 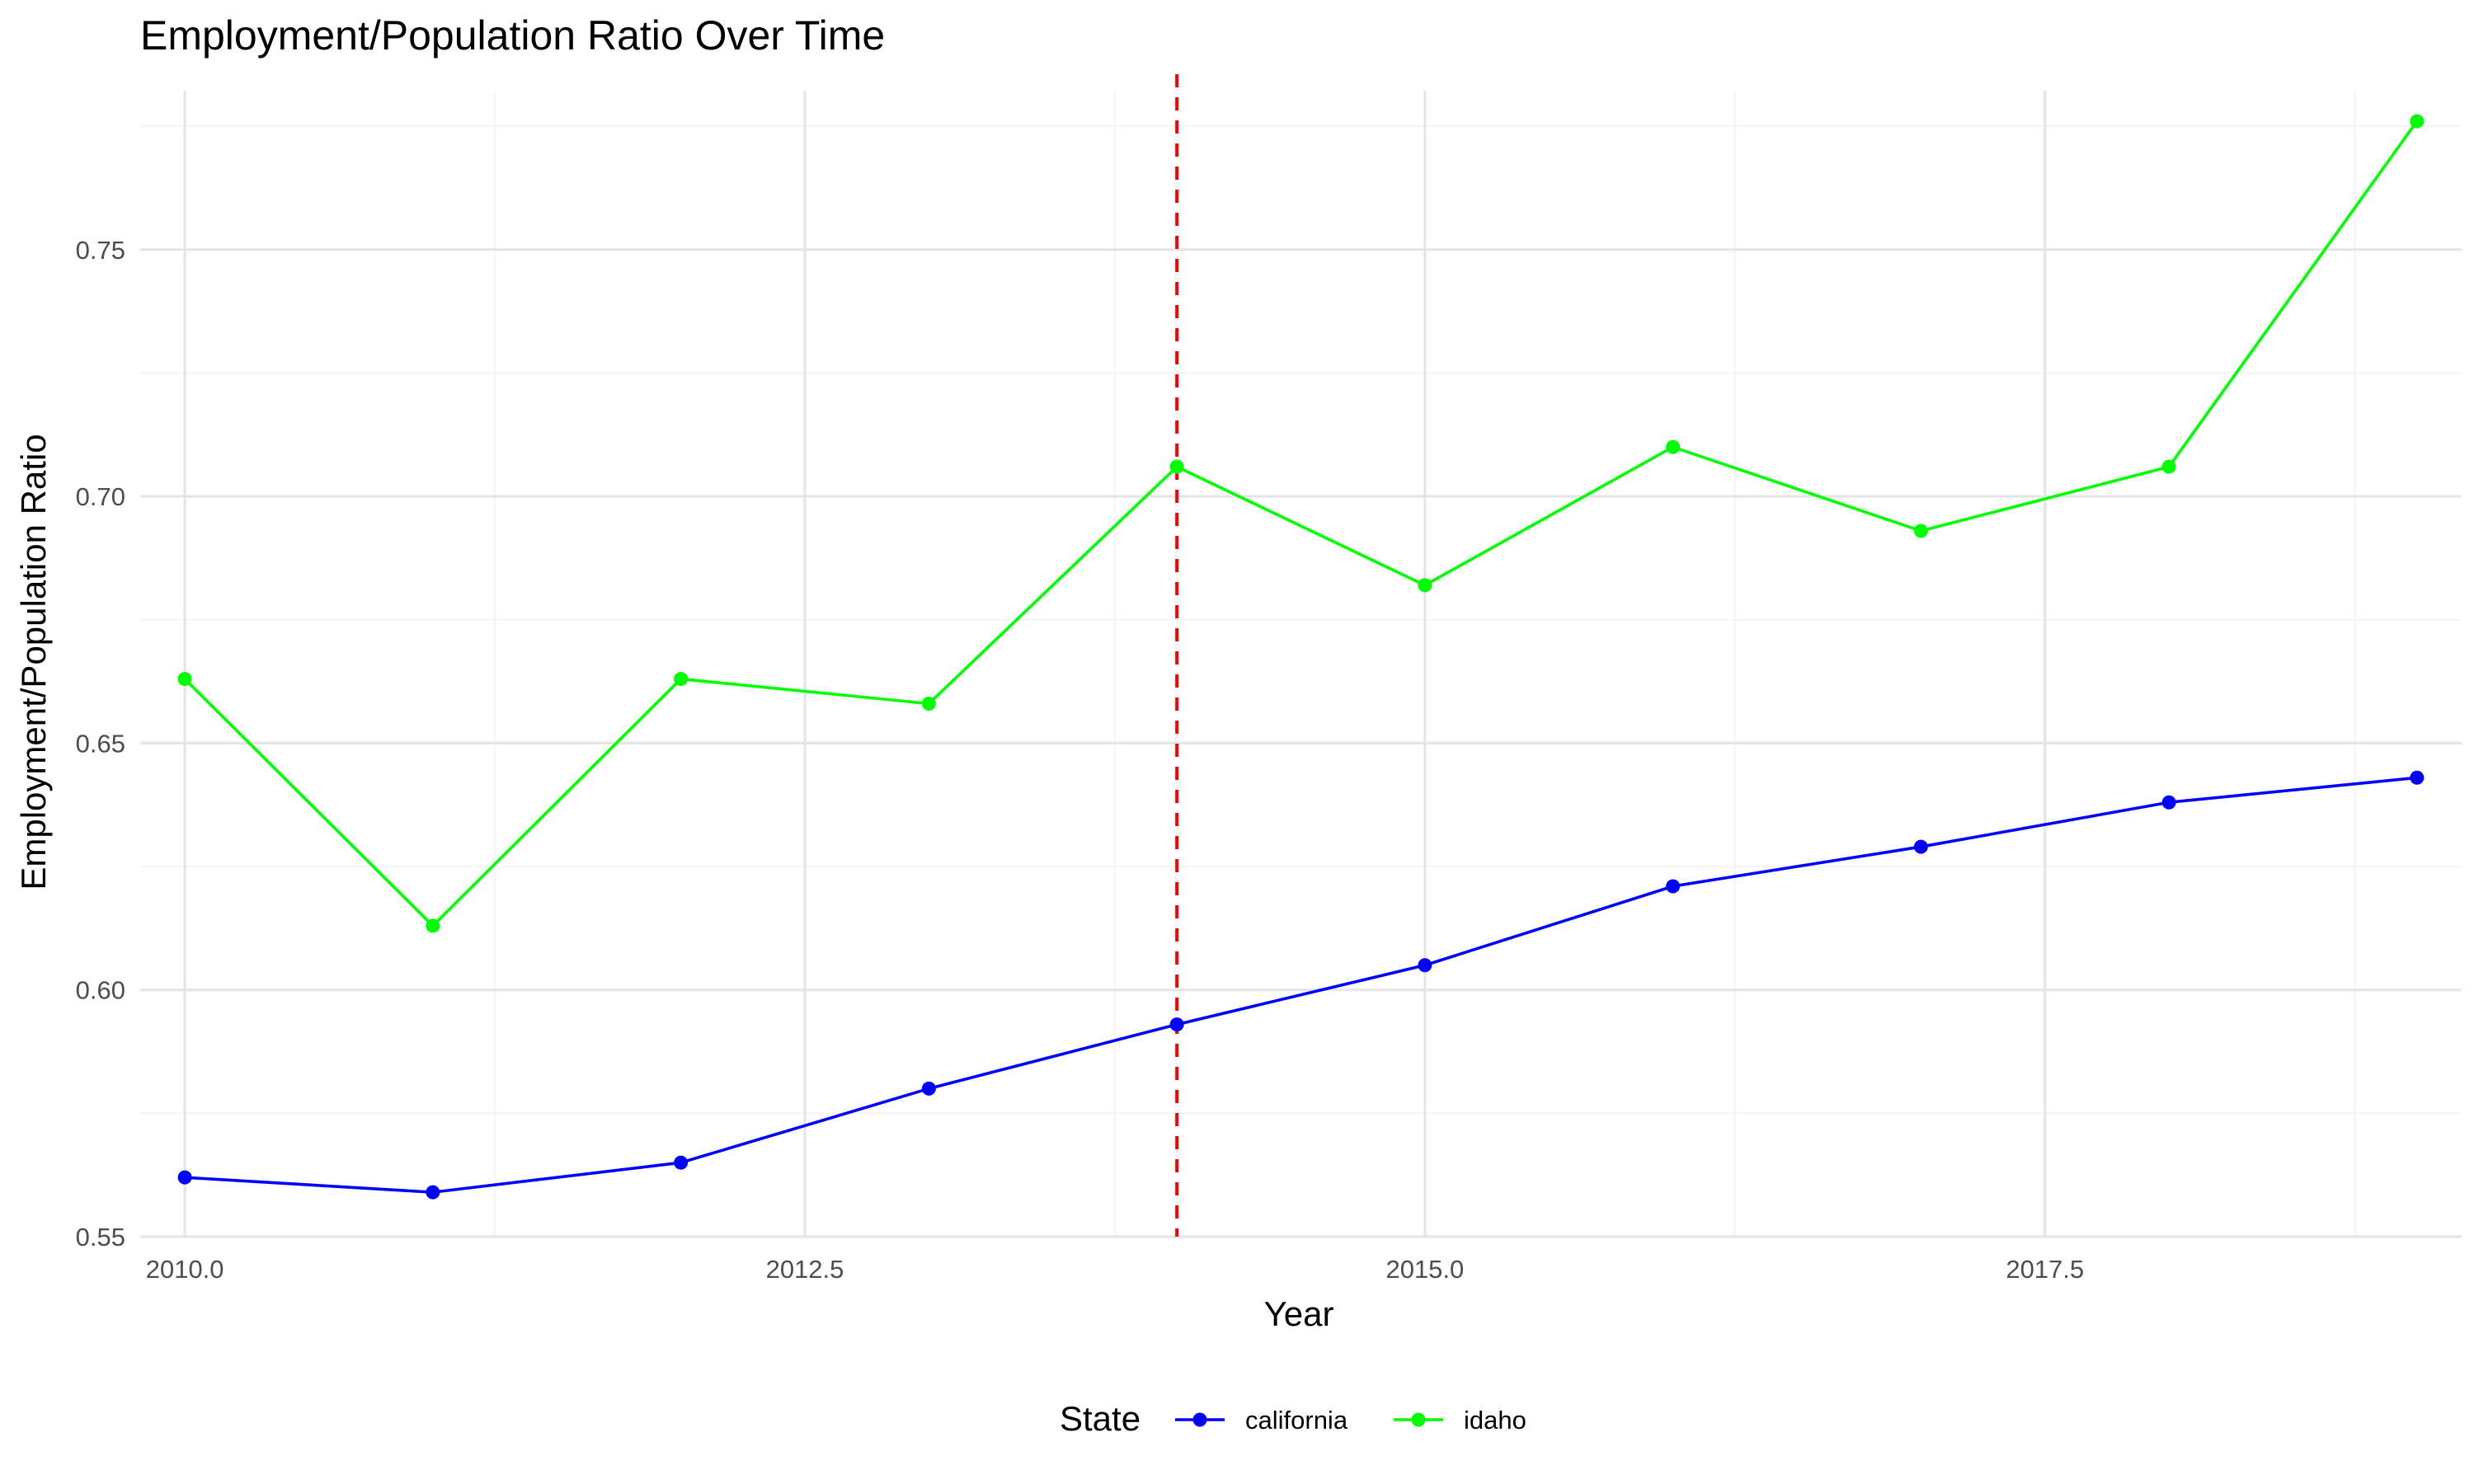 I want to click on x-tick-label: 2017.5, so click(x=2045, y=1269).